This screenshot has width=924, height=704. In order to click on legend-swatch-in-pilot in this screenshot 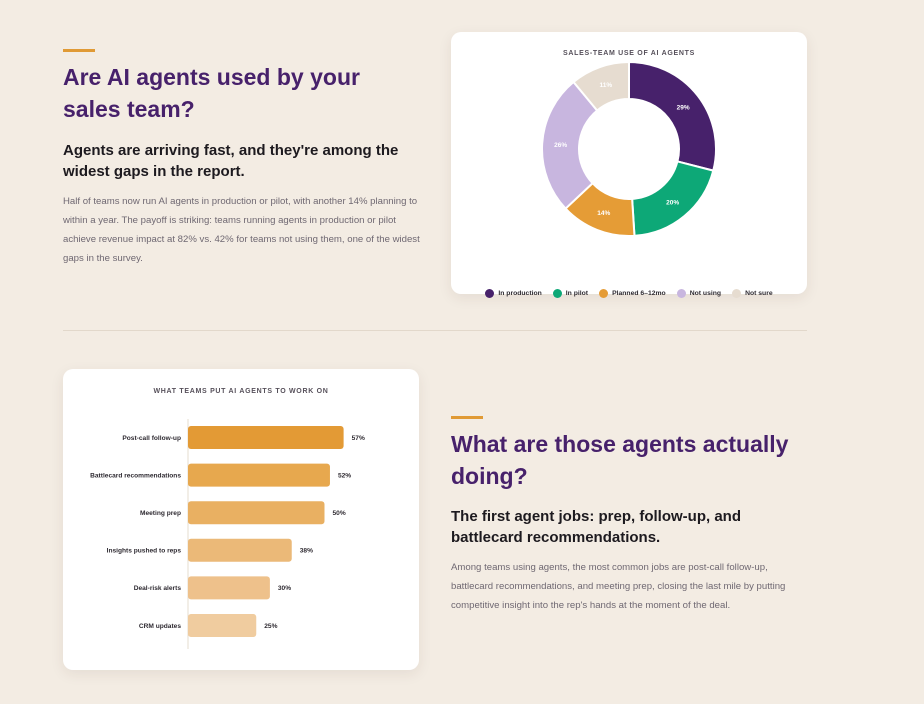, I will do `click(557, 293)`.